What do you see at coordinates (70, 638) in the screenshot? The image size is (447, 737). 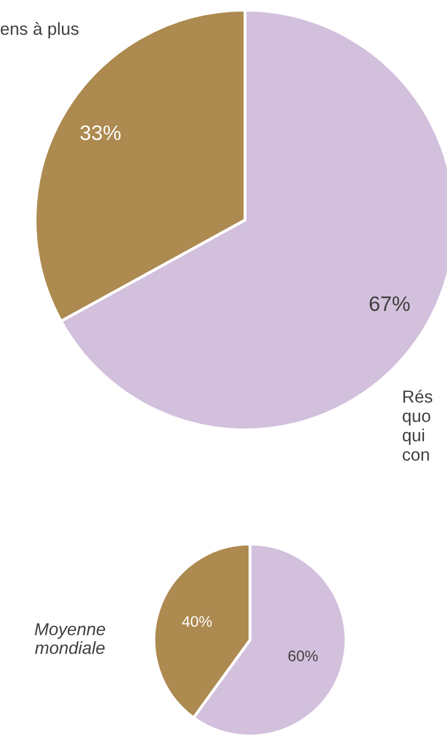 I see `text: Moyenne mondiale` at bounding box center [70, 638].